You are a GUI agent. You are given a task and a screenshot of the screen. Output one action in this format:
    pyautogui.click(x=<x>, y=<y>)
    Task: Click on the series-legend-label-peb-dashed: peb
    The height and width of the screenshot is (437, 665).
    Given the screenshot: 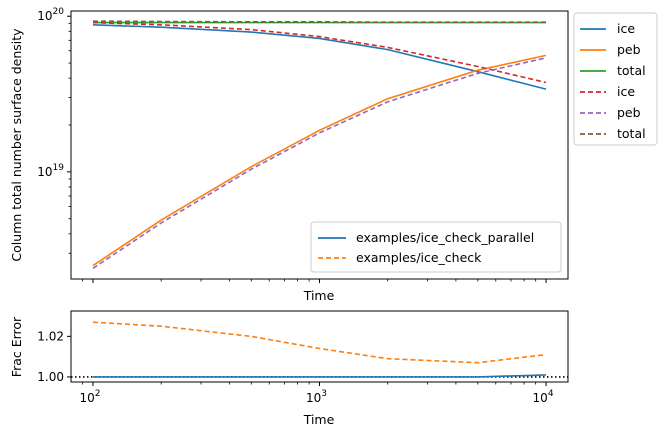 What is the action you would take?
    pyautogui.click(x=629, y=112)
    